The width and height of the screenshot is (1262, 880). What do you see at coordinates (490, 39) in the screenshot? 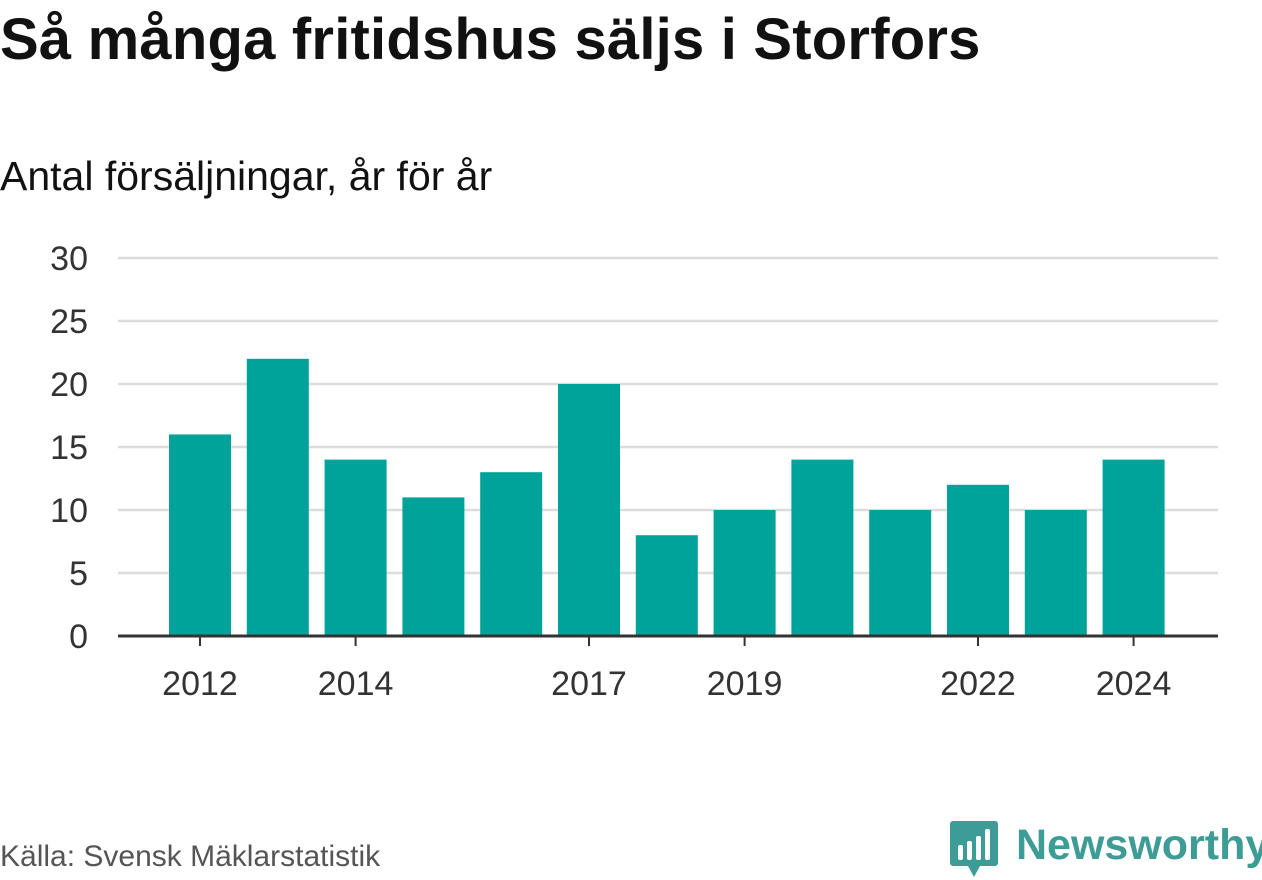
I see `chart-title: Så många fritidshus säljs i Storfors` at bounding box center [490, 39].